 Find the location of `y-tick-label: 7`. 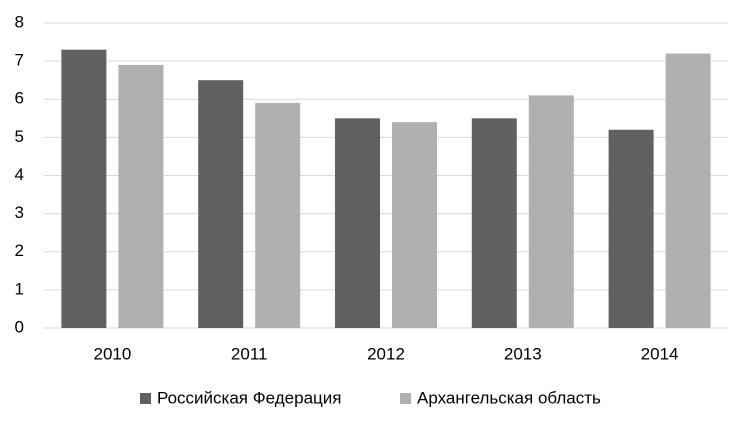

y-tick-label: 7 is located at coordinates (19, 60).